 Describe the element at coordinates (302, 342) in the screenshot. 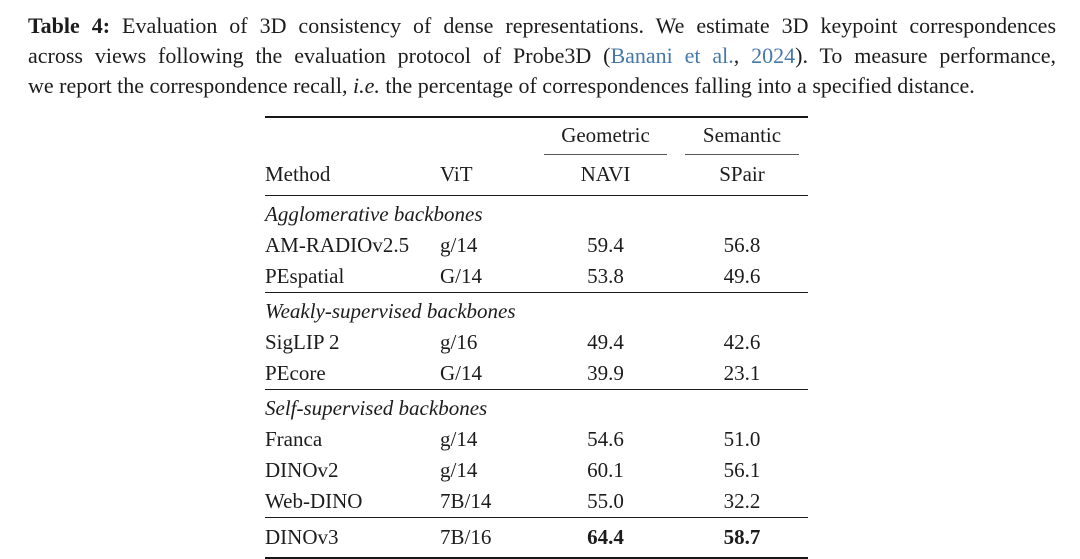

I see `method-cell: SigLIP 2` at that location.